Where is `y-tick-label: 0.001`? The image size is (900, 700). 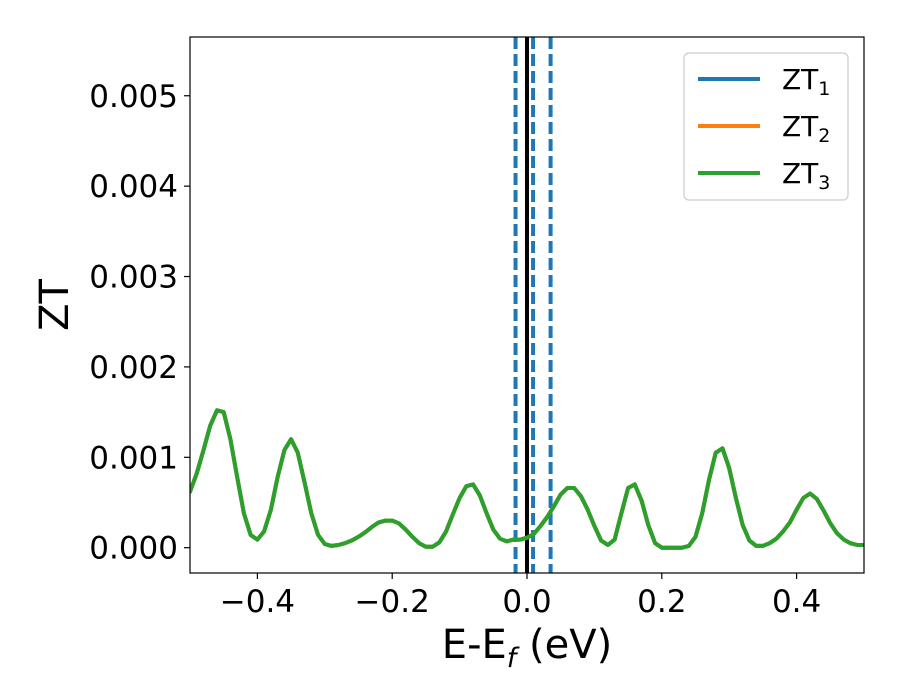
y-tick-label: 0.001 is located at coordinates (133, 458).